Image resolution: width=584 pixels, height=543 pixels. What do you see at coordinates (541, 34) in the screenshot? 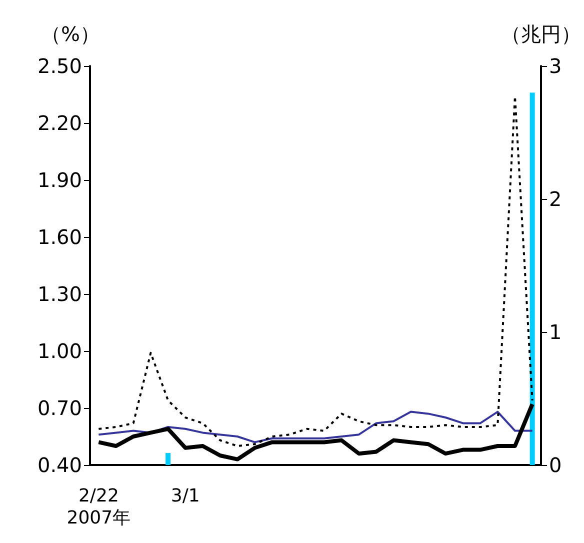
I see `y2-axis-title: （兆円）` at bounding box center [541, 34].